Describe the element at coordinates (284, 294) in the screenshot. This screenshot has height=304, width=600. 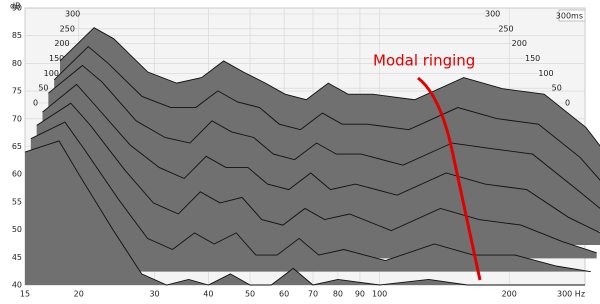
I see `x-tick-label: 60` at that location.